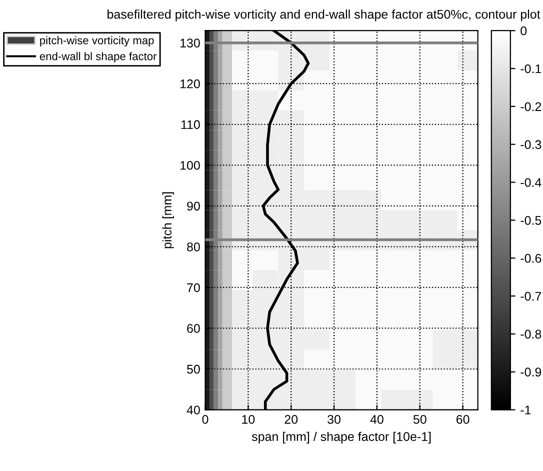 The width and height of the screenshot is (543, 471). Describe the element at coordinates (523, 31) in the screenshot. I see `color-bar-label: 0` at that location.